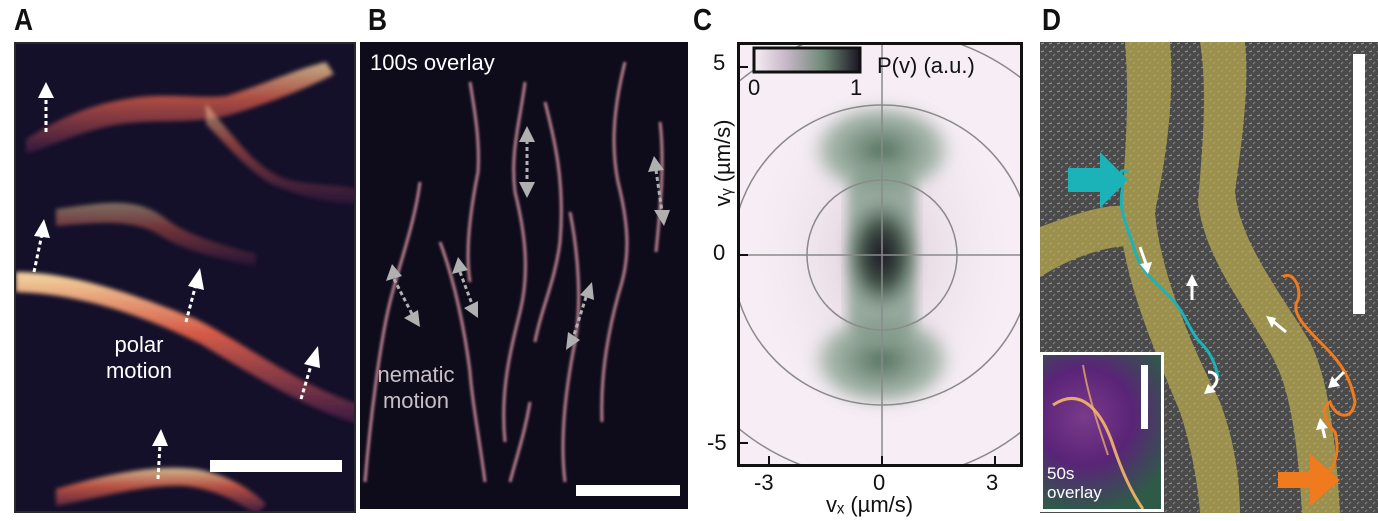 Image resolution: width=1378 pixels, height=521 pixels. What do you see at coordinates (992, 482) in the screenshot?
I see `x-tick-3: 3` at bounding box center [992, 482].